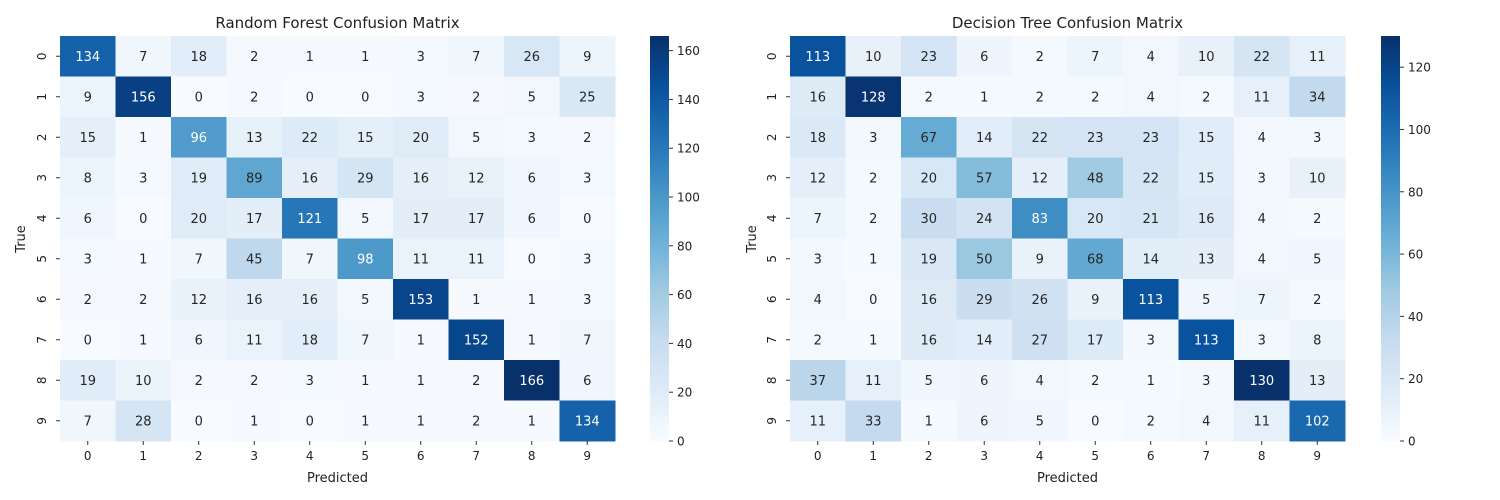  I want to click on cell-value-label: 20, so click(198, 219).